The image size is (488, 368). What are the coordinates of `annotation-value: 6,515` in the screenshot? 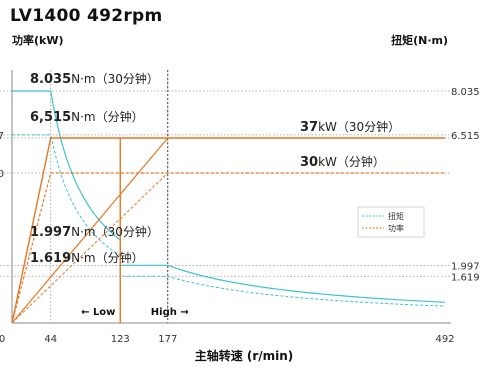 It's located at (50, 117).